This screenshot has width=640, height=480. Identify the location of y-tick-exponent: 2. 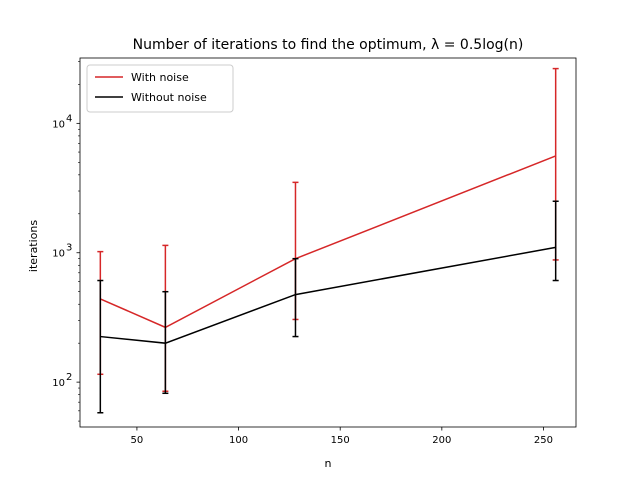
(69, 377).